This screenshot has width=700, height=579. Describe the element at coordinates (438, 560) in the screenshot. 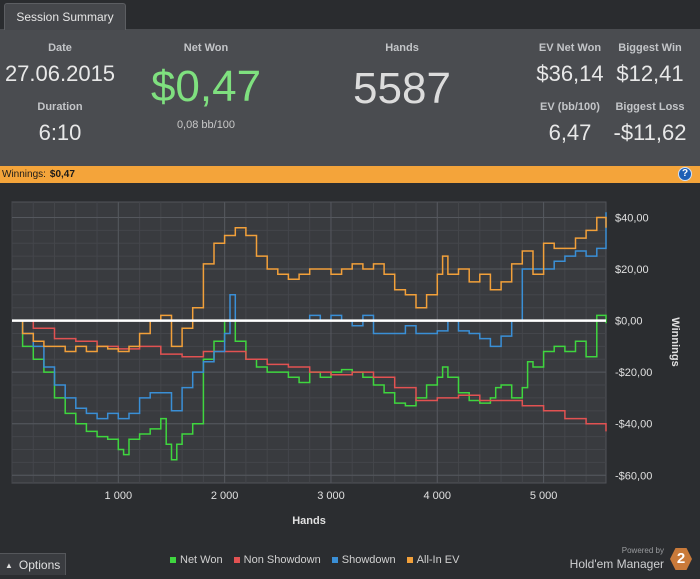

I see `legend-label: All-In EV` at that location.